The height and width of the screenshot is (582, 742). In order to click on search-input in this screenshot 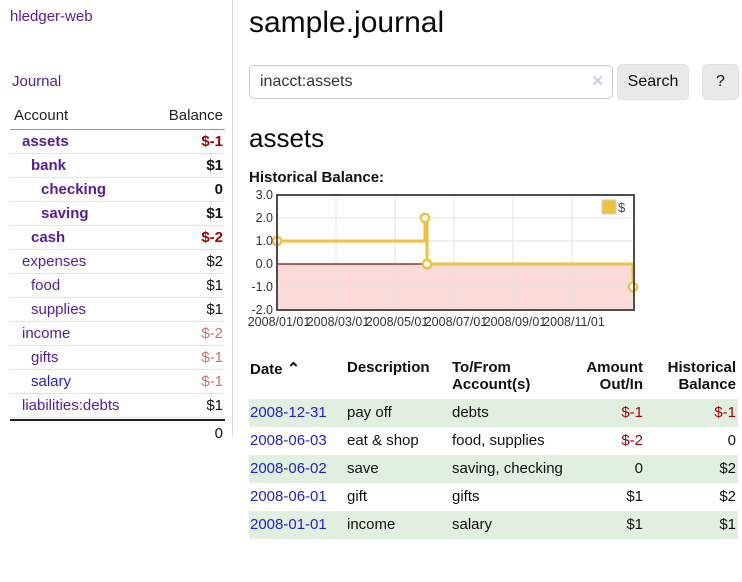, I will do `click(431, 82)`.